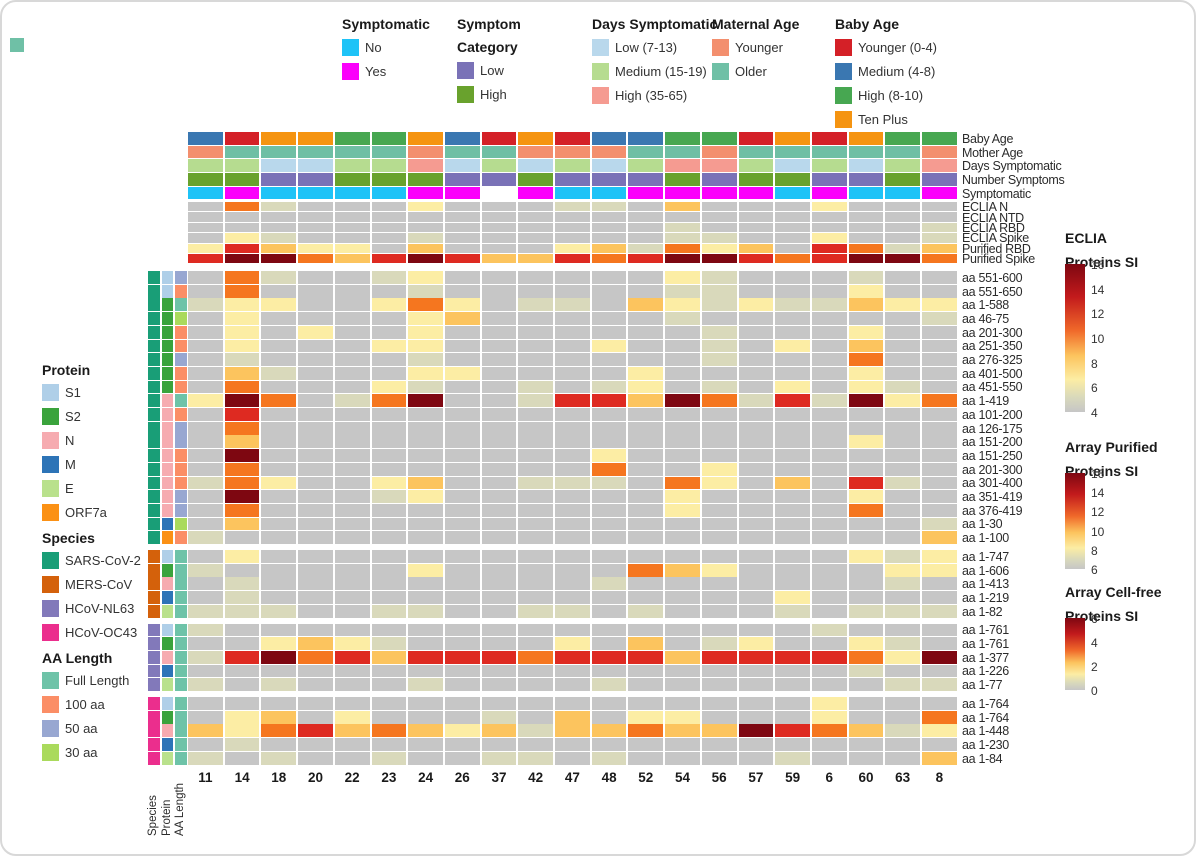 This screenshot has height=856, width=1196. Describe the element at coordinates (646, 777) in the screenshot. I see `column-label: 52` at that location.